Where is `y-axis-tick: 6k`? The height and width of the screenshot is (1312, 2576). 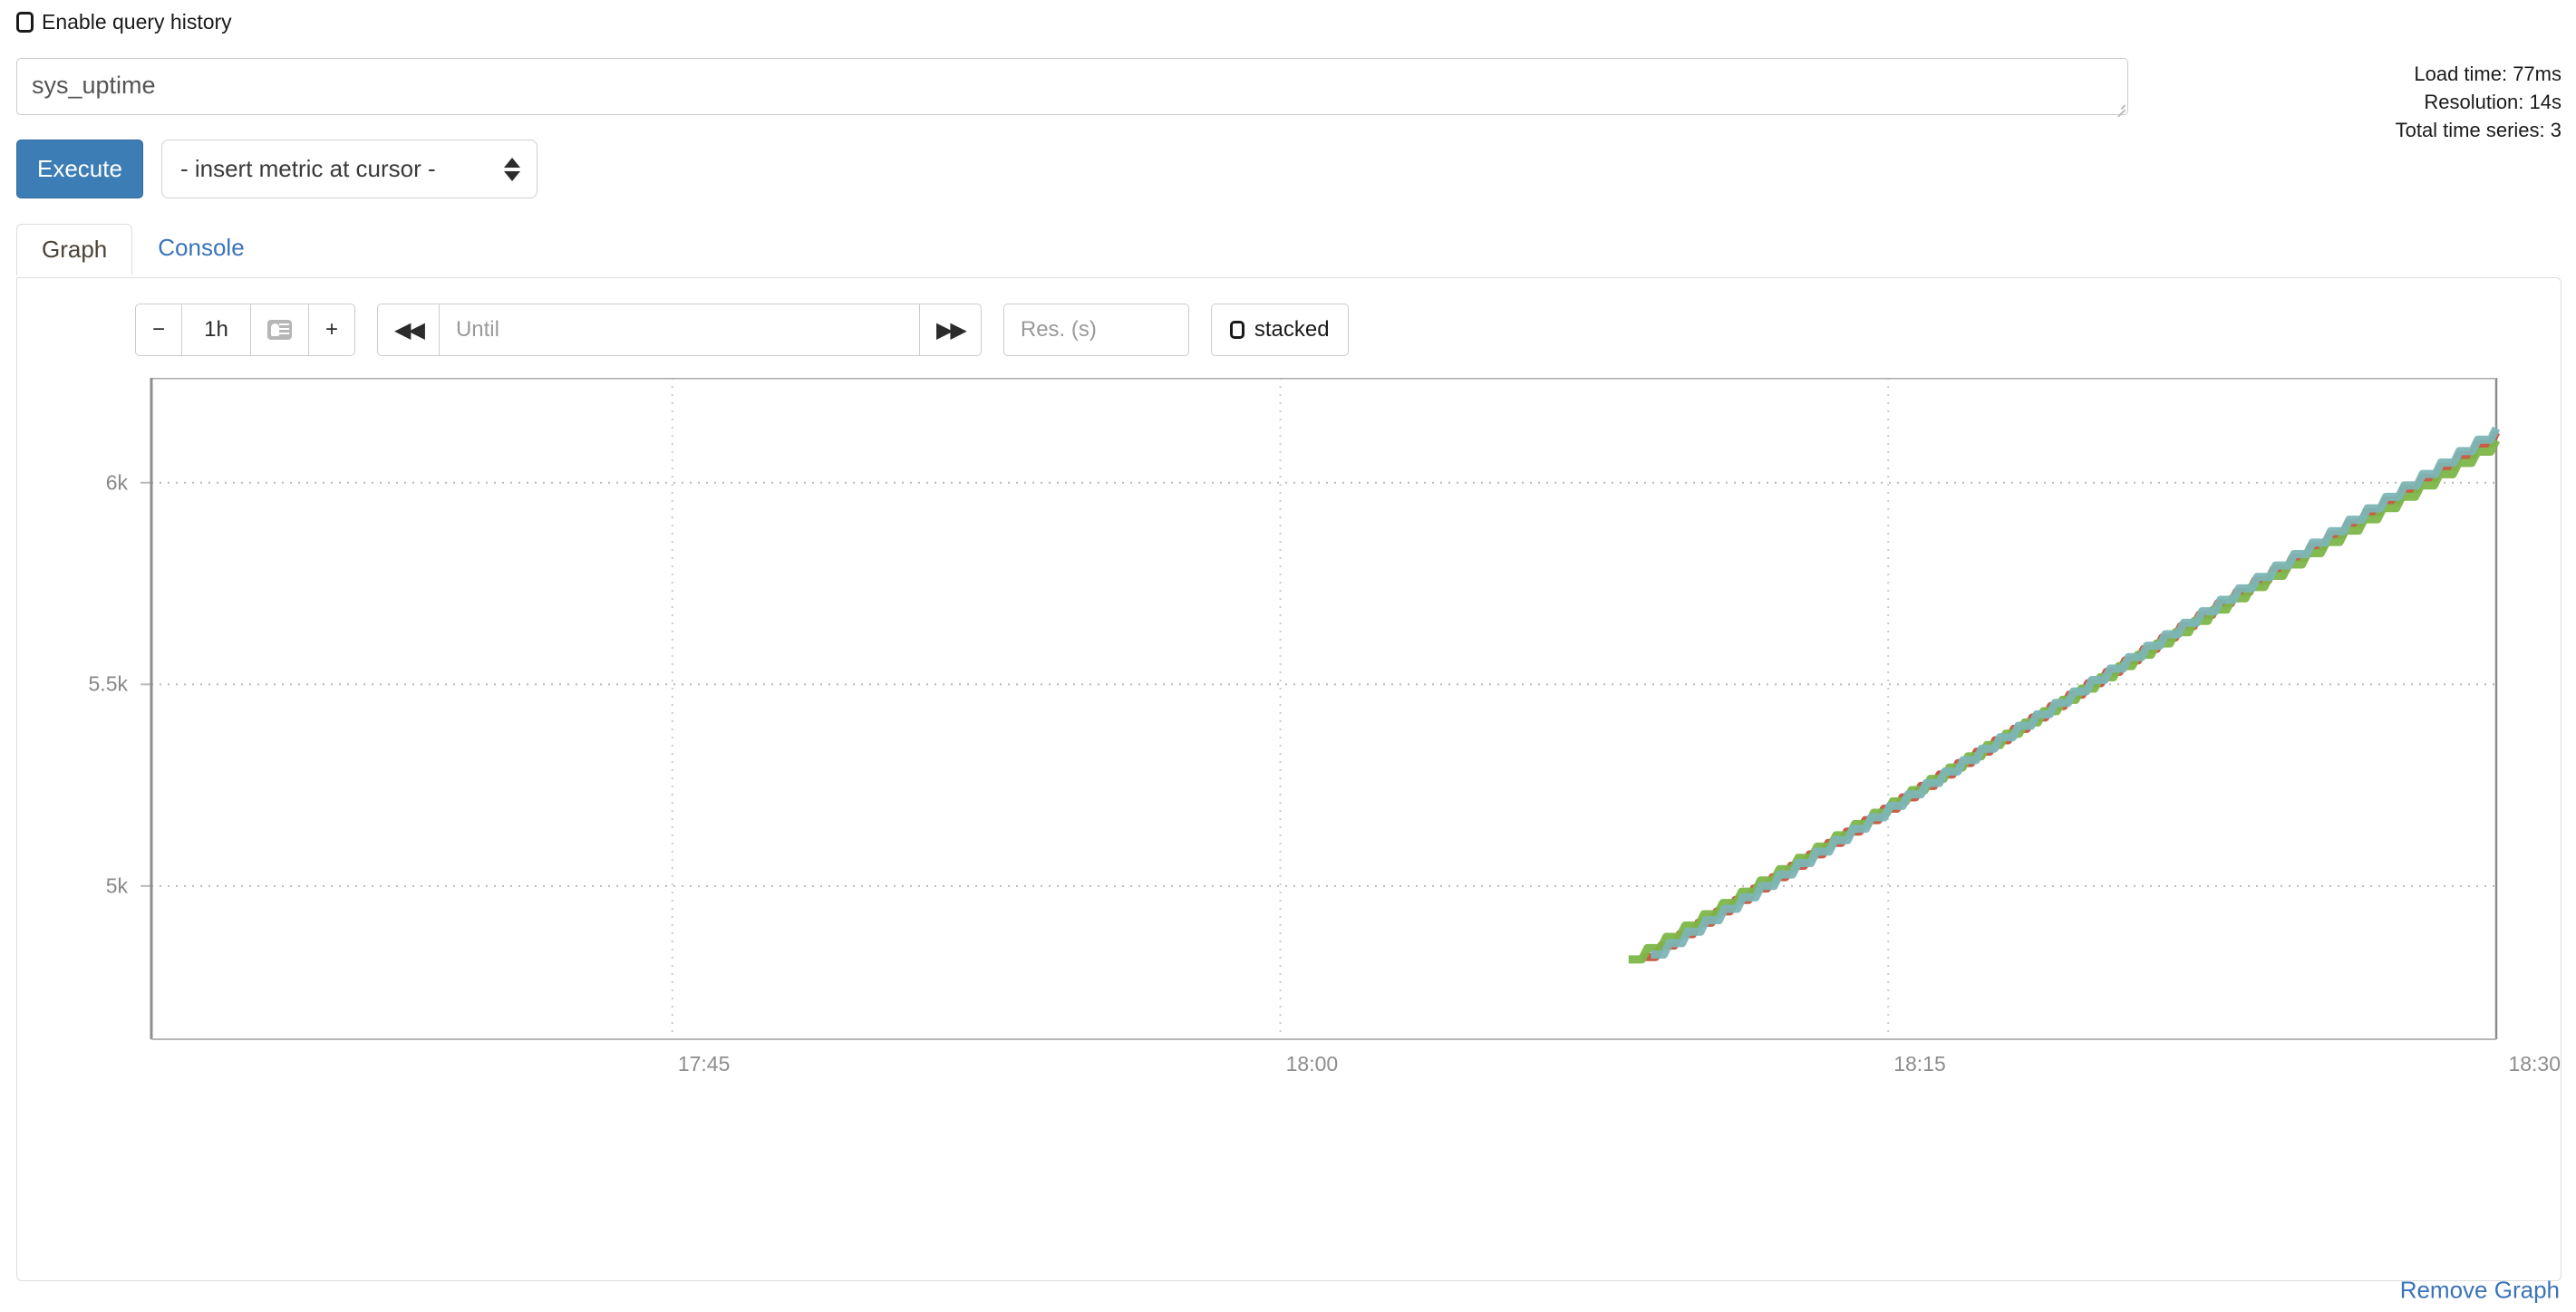 y-axis-tick: 6k is located at coordinates (116, 483).